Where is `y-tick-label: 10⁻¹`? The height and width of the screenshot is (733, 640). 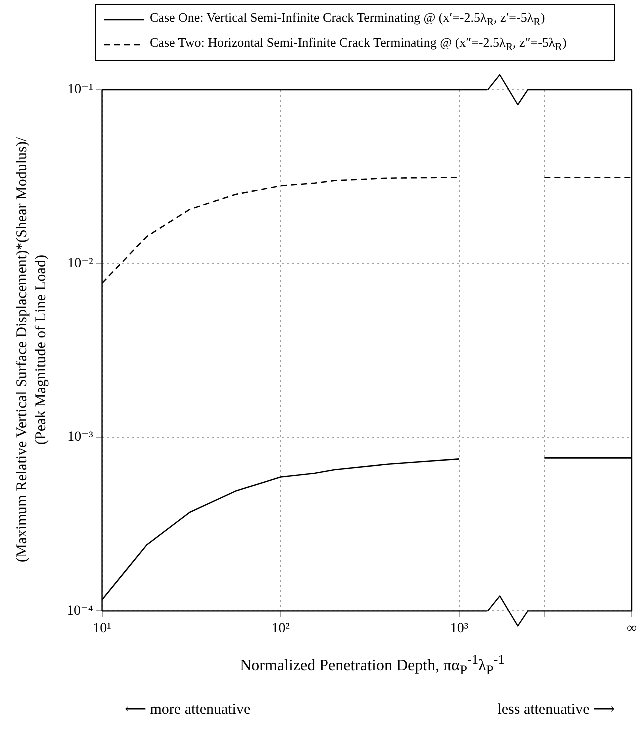 y-tick-label: 10⁻¹ is located at coordinates (81, 90).